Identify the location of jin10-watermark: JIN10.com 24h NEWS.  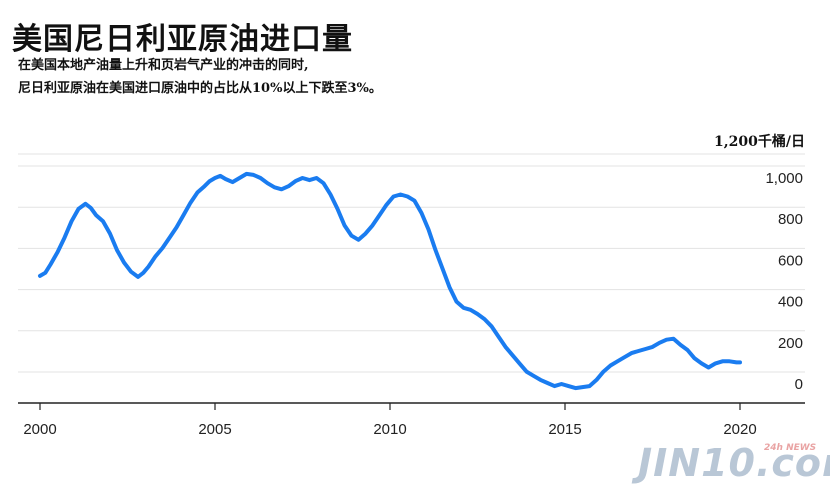
(730, 465).